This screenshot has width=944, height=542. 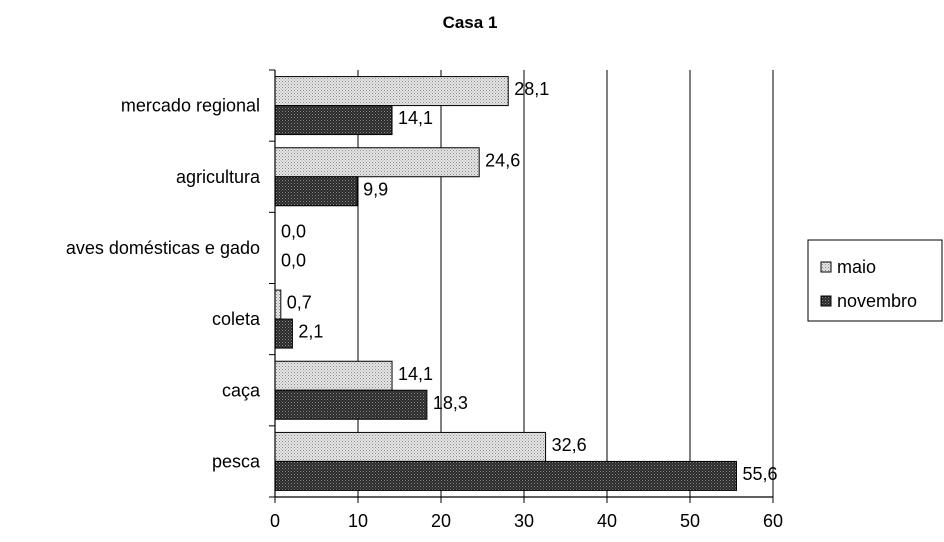 I want to click on x-tick-label: 30, so click(x=524, y=521).